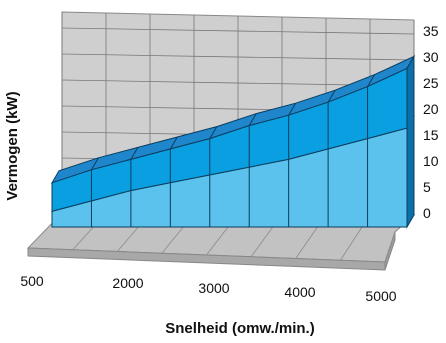  I want to click on series-side, so click(410, 141).